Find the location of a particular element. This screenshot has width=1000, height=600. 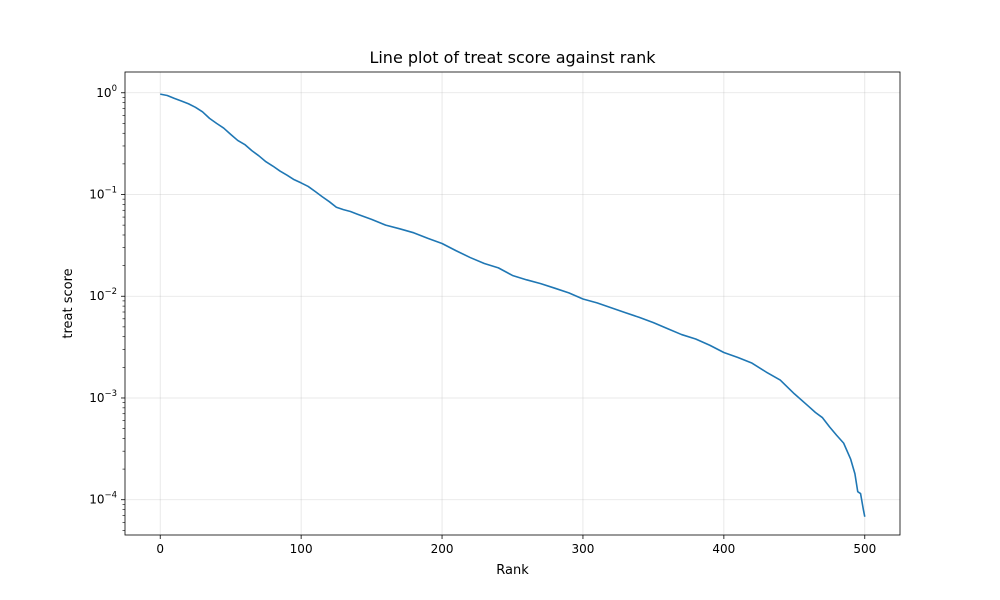

y-tick-label: 10⁻⁴ is located at coordinates (103, 499).